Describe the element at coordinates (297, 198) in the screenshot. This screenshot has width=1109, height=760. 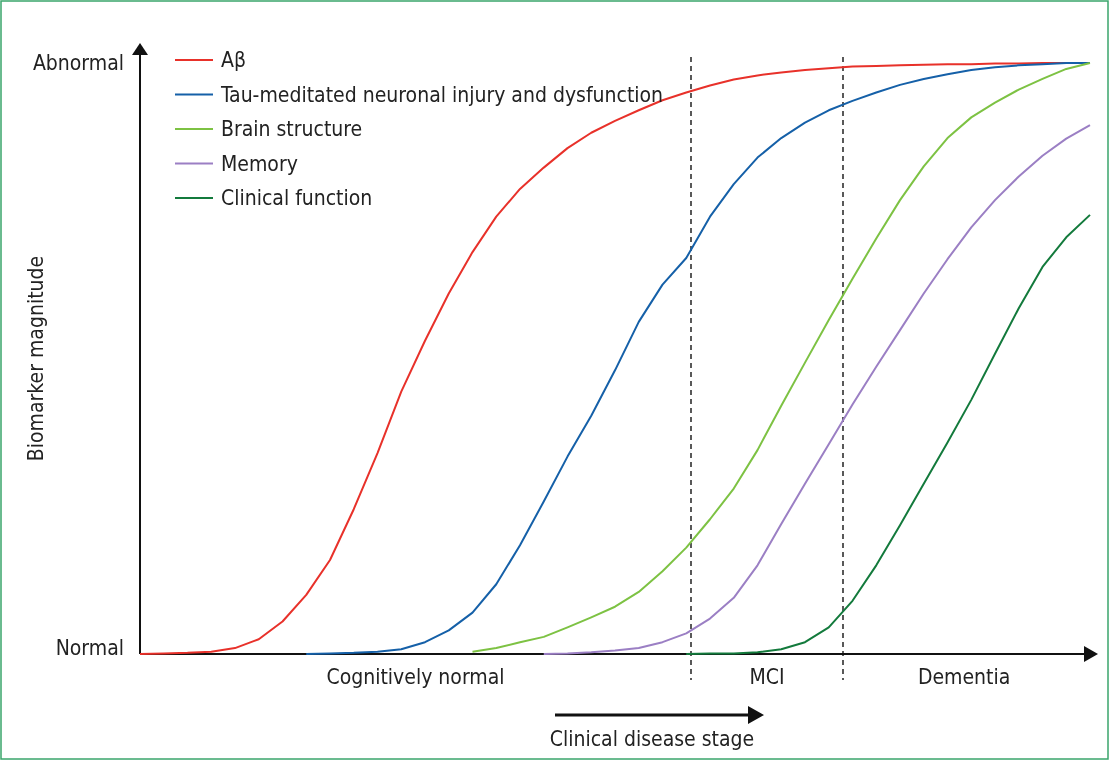
I see `legend-label: Clinical function` at that location.